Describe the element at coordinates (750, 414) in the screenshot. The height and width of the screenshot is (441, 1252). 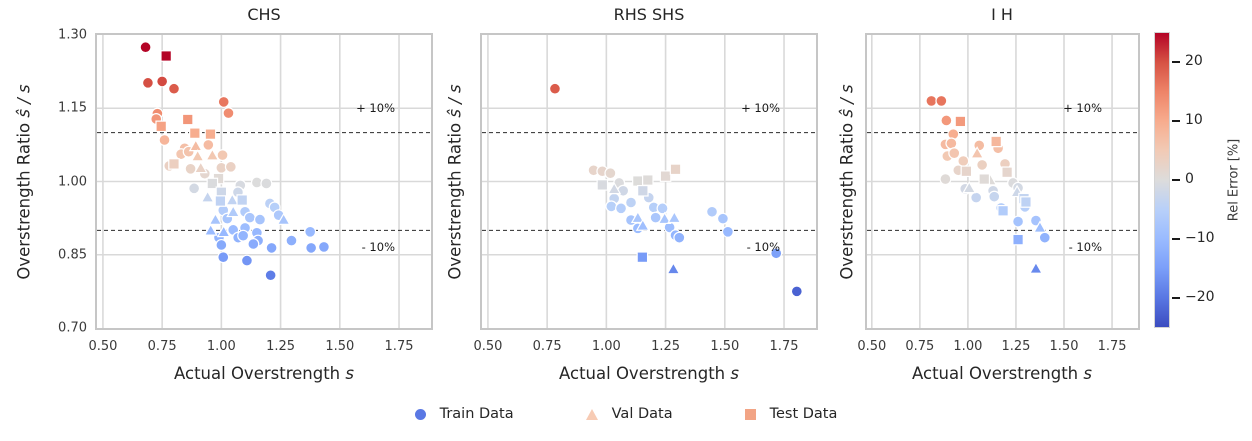
I see `test-data-marker-icon` at that location.